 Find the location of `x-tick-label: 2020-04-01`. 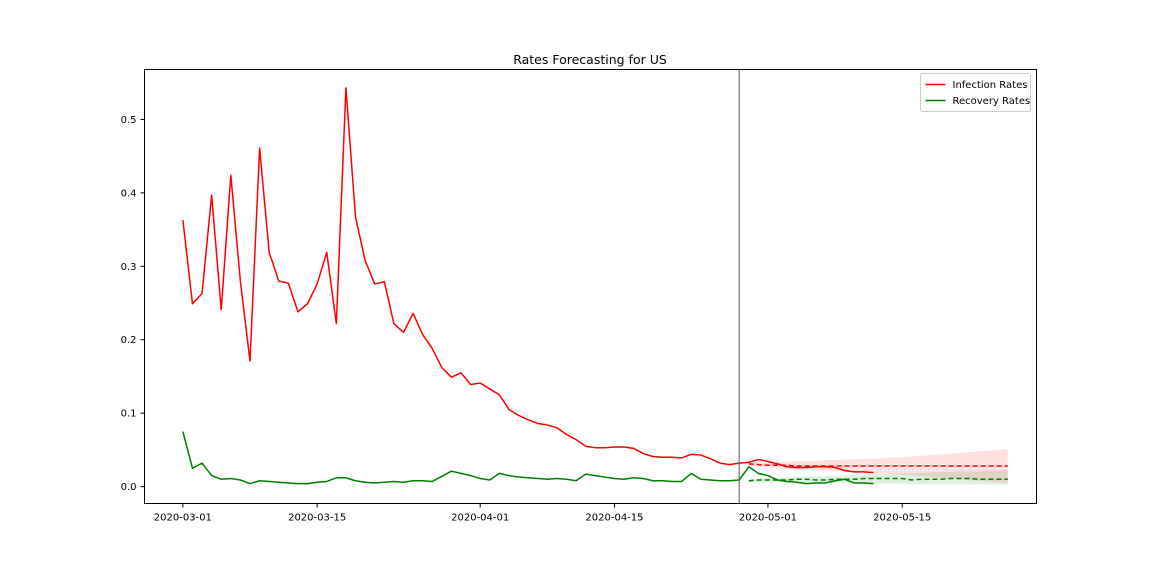

x-tick-label: 2020-04-01 is located at coordinates (480, 518).